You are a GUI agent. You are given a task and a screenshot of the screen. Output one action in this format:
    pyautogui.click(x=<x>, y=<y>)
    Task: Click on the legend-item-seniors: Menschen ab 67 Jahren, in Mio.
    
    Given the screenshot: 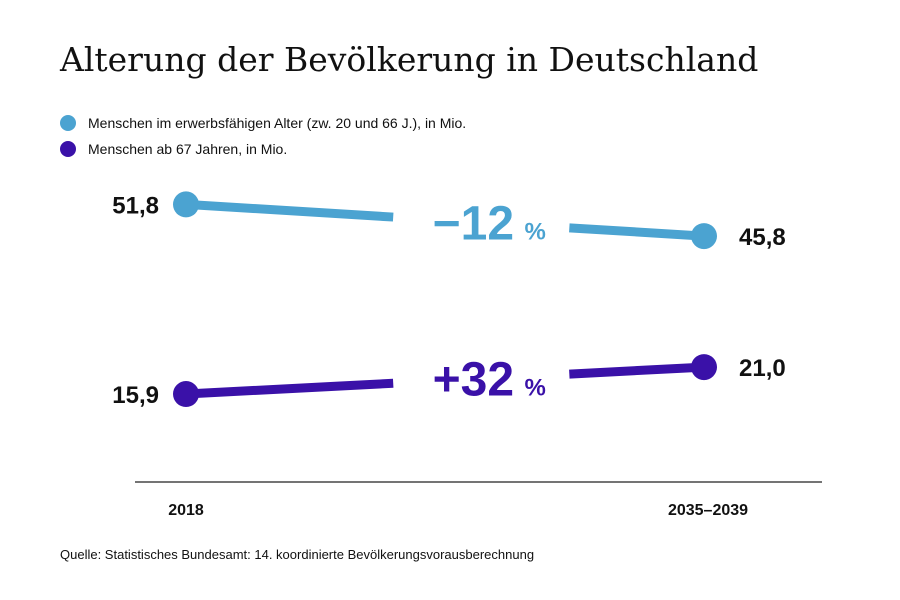 What is the action you would take?
    pyautogui.click(x=263, y=149)
    